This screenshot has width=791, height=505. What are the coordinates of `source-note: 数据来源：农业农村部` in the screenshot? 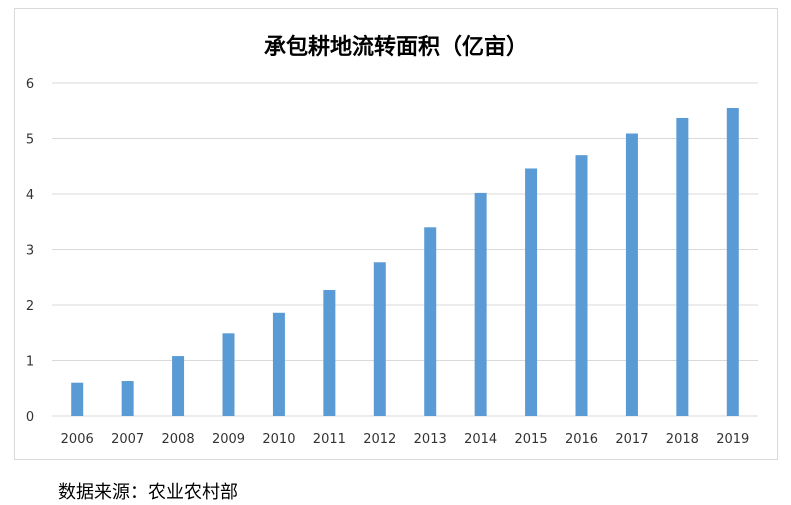 It's located at (148, 492).